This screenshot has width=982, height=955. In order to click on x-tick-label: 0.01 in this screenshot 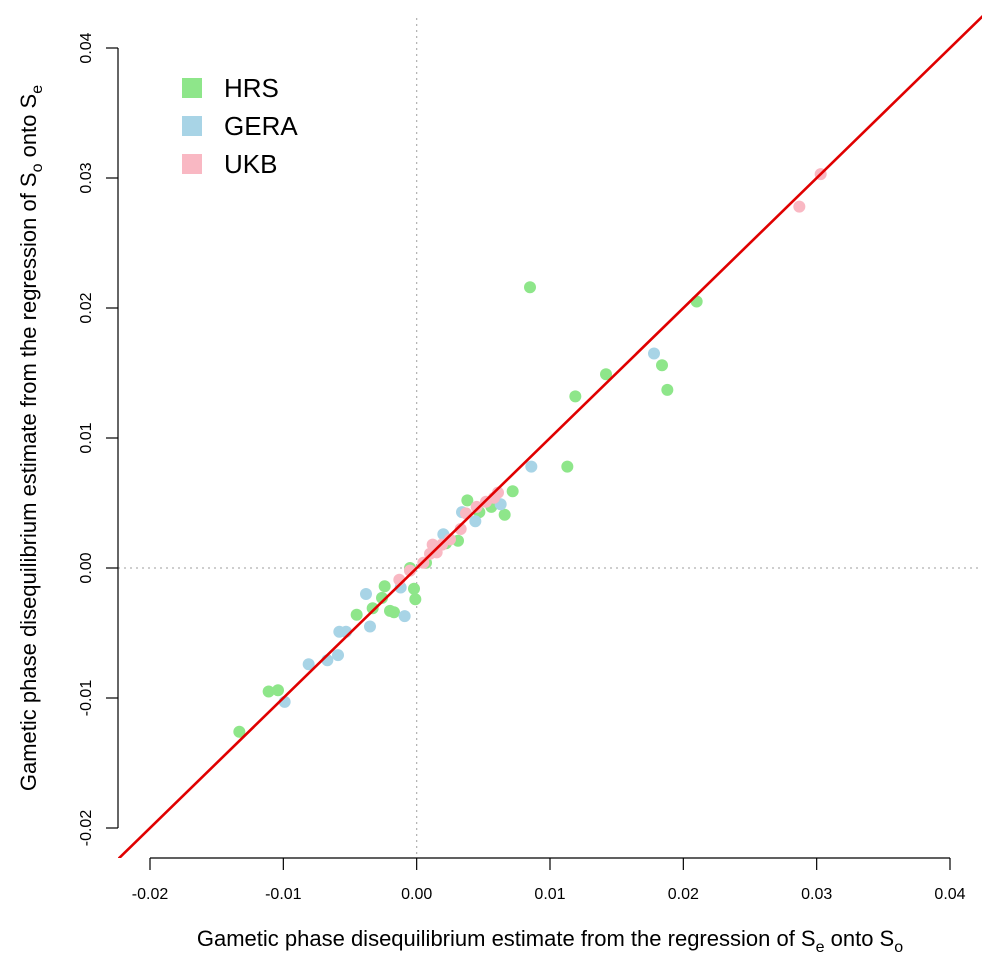, I will do `click(549, 894)`.